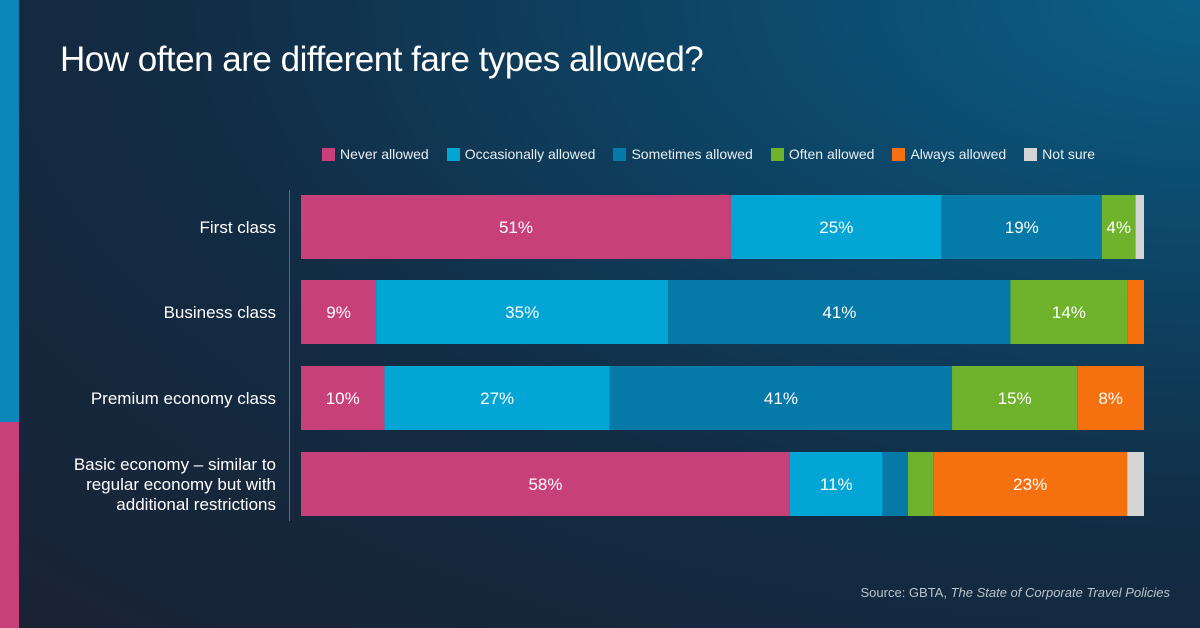 The height and width of the screenshot is (628, 1200). Describe the element at coordinates (530, 154) in the screenshot. I see `legend-label: Occasionally allowed` at that location.